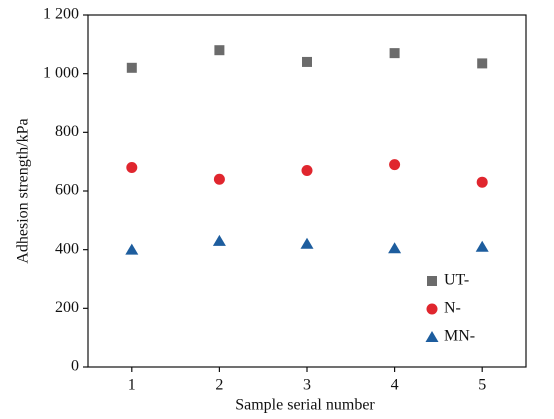 Image resolution: width=554 pixels, height=419 pixels. I want to click on x-tick-label: 3, so click(307, 385).